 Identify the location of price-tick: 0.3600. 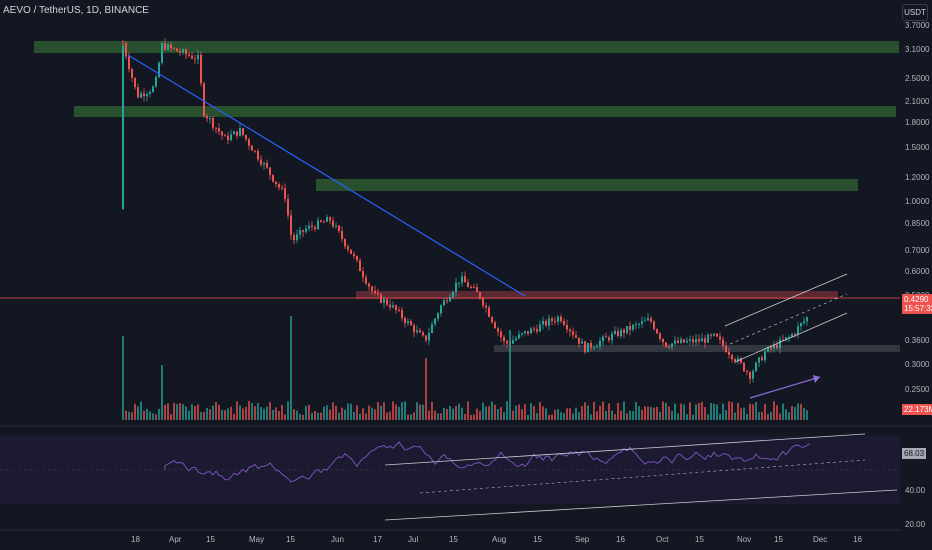
(917, 340).